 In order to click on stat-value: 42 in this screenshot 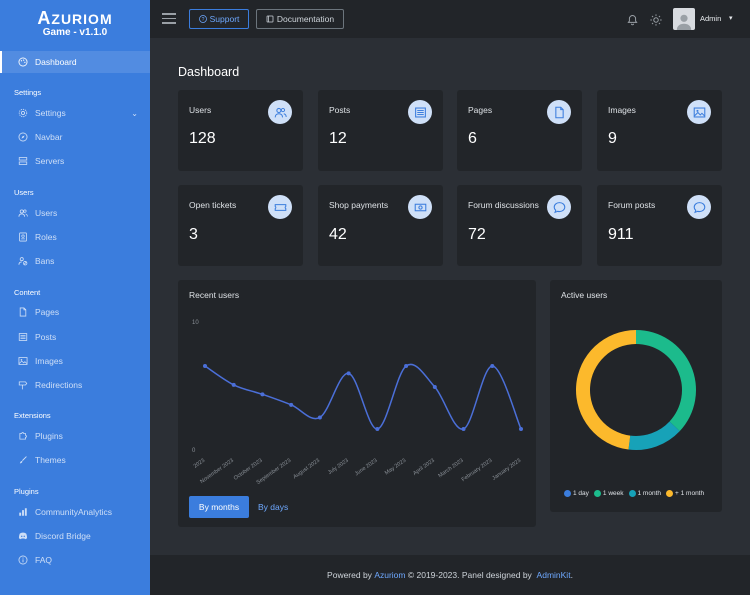, I will do `click(338, 234)`.